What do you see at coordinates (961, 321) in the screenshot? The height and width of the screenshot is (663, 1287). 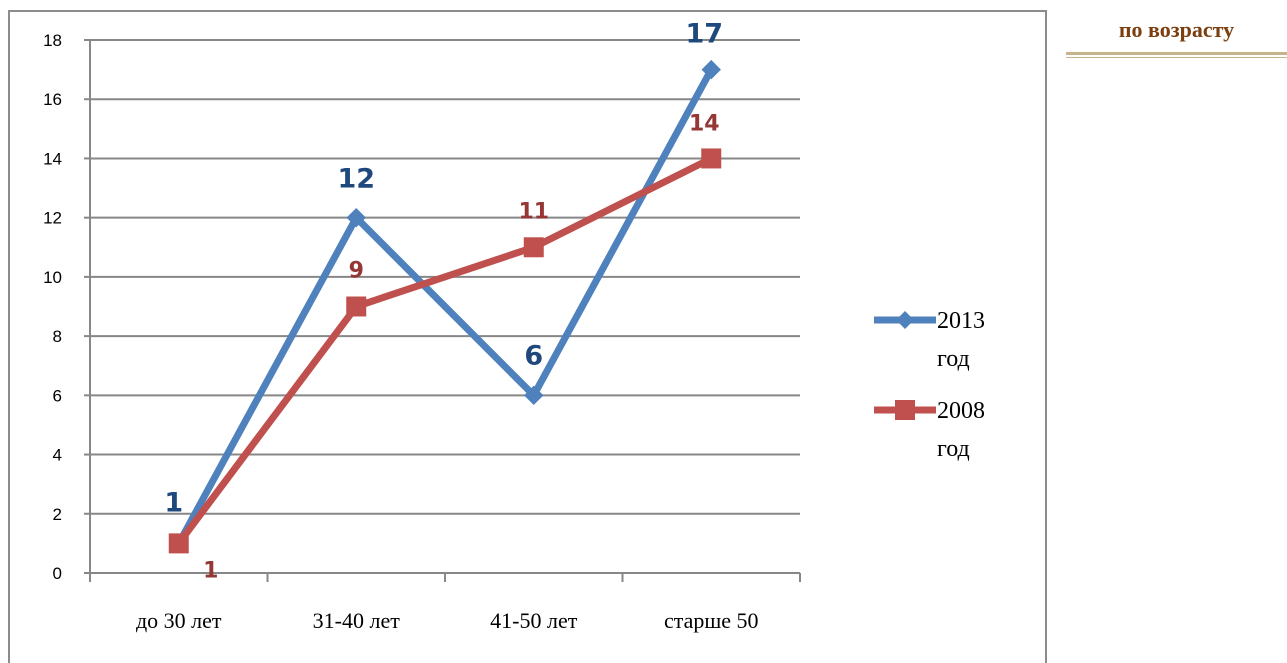 I see `legend-label: 2013` at bounding box center [961, 321].